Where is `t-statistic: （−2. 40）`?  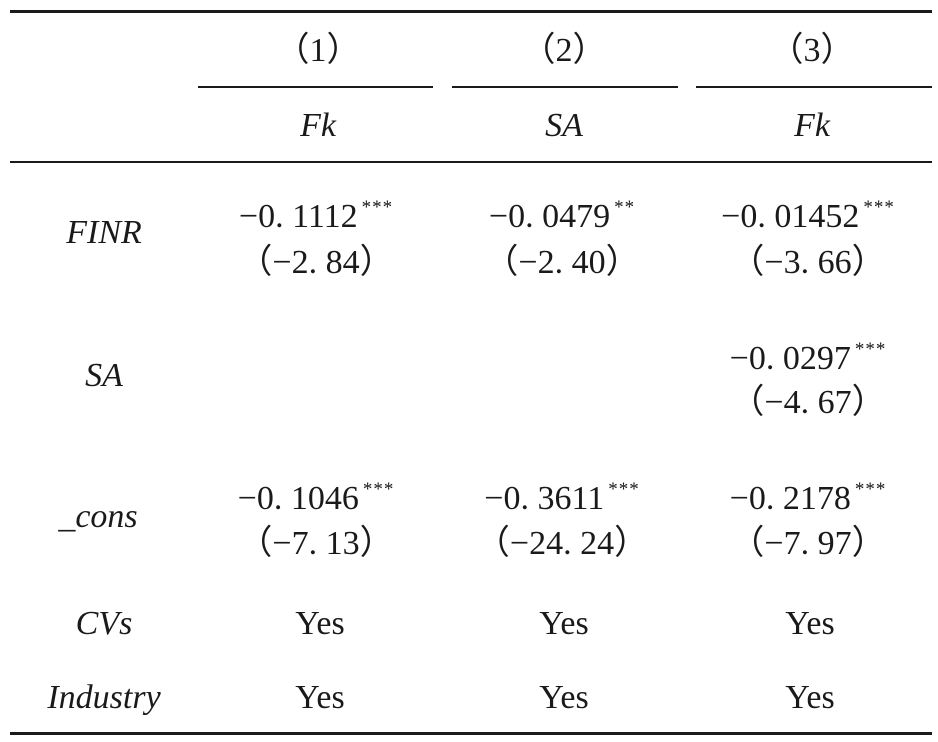
t-statistic: （−2. 40） is located at coordinates (562, 262).